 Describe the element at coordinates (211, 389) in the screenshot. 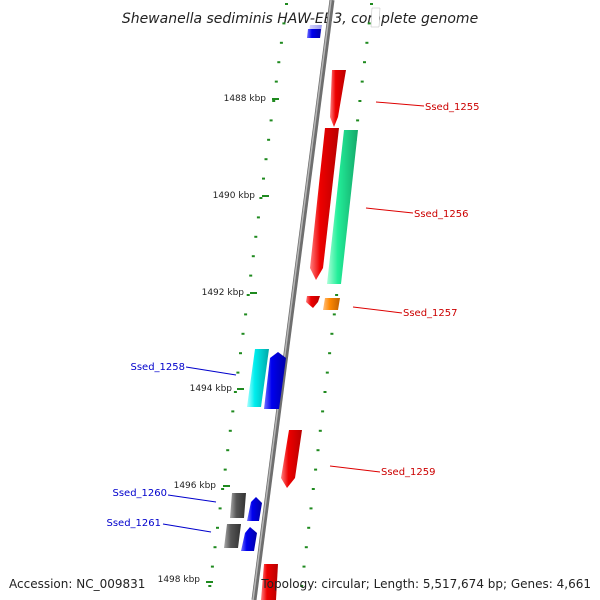

I see `tick-label: 1494 kbp` at that location.